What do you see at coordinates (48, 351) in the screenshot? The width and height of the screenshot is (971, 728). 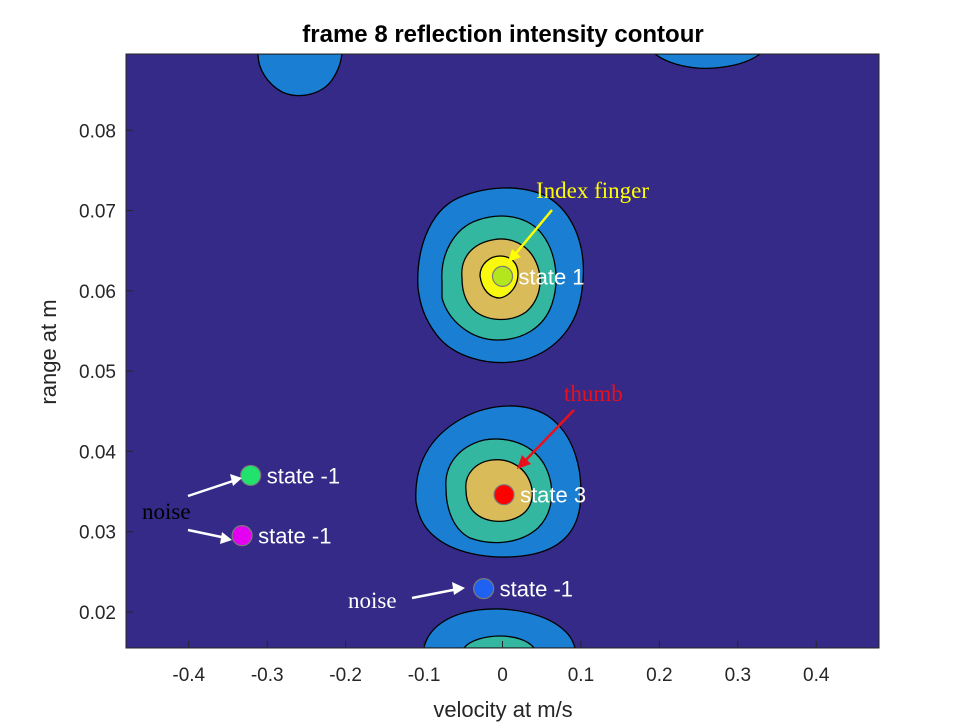 I see `y-axis-label: range at m` at bounding box center [48, 351].